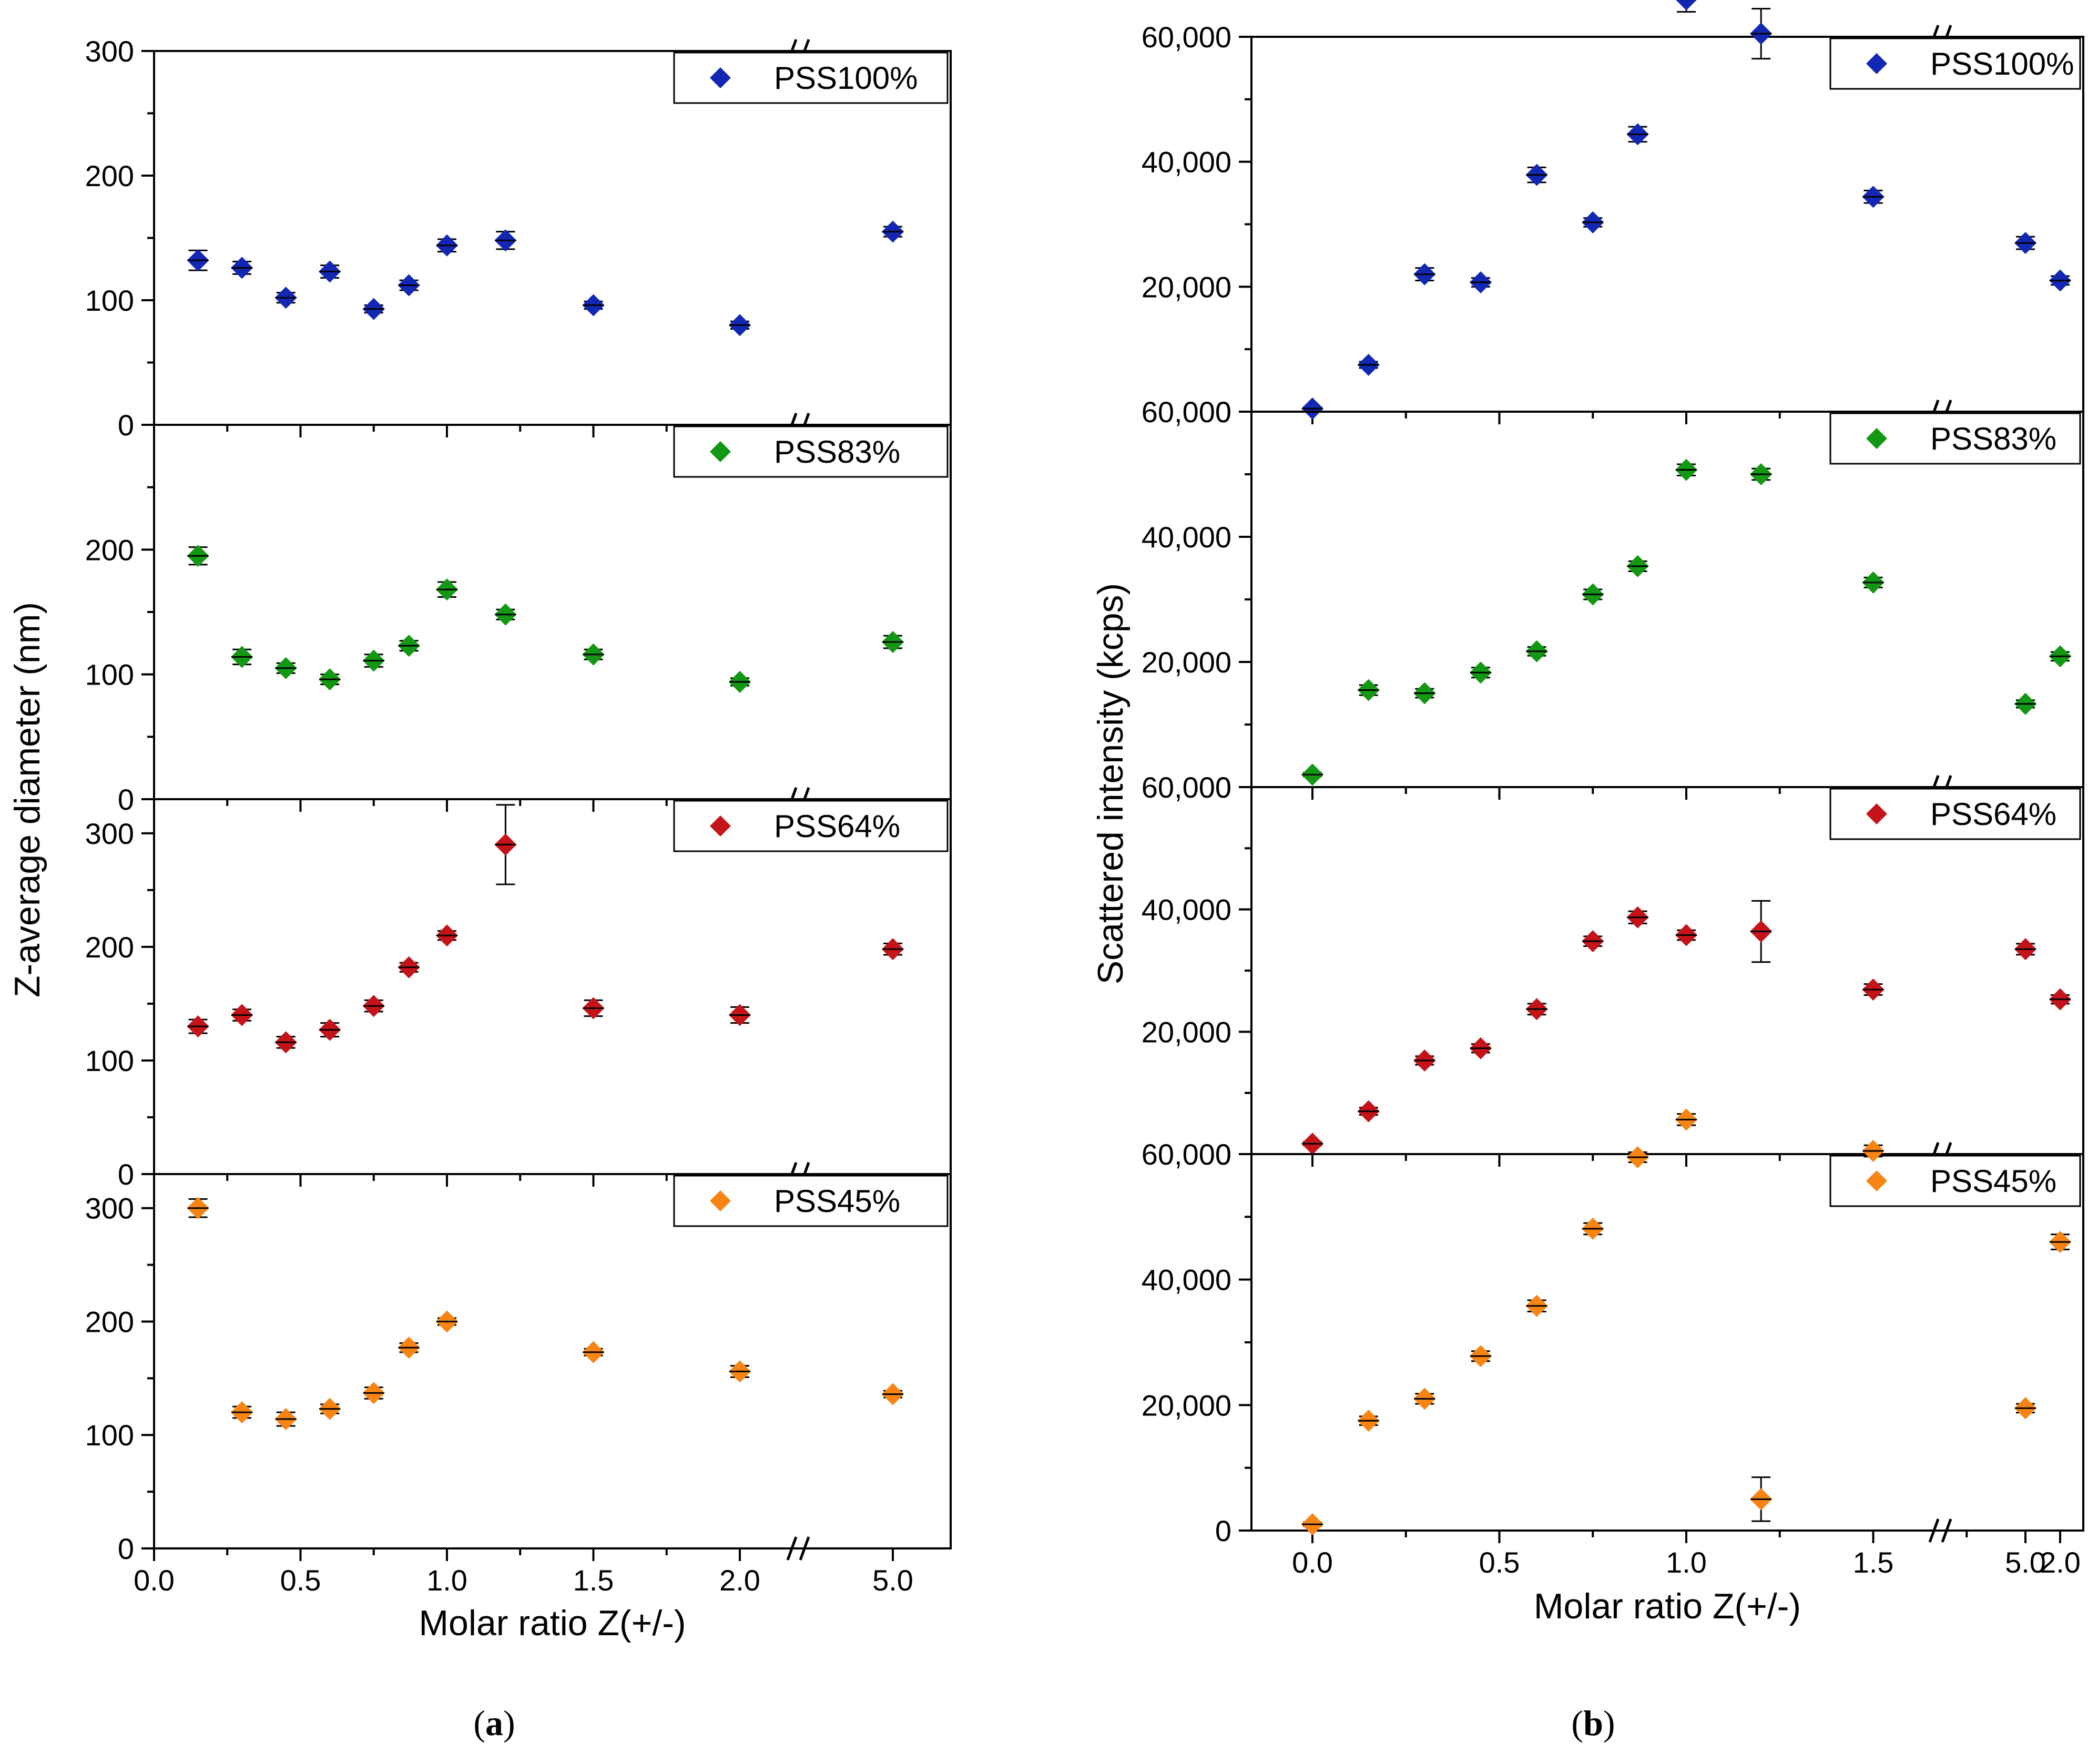 Image resolution: width=2098 pixels, height=1764 pixels. Describe the element at coordinates (494, 1723) in the screenshot. I see `panel-a-caption: (a)` at that location.